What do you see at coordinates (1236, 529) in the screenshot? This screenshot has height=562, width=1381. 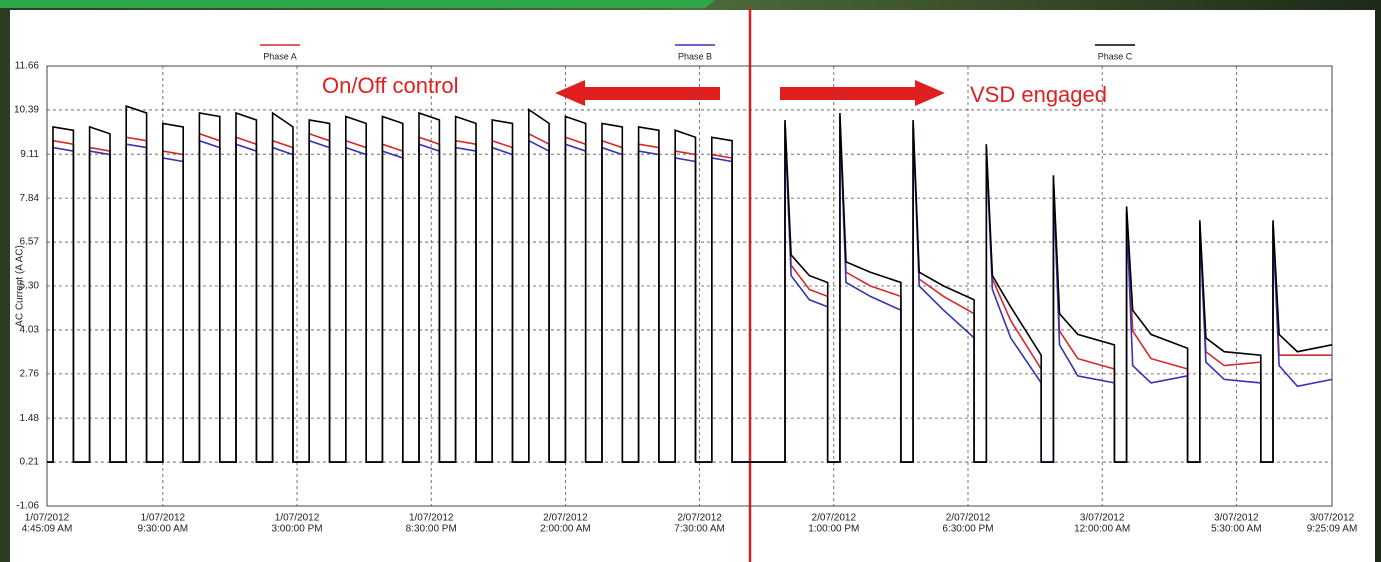 I see `x-tick-label: 5:30:00 AM` at bounding box center [1236, 529].